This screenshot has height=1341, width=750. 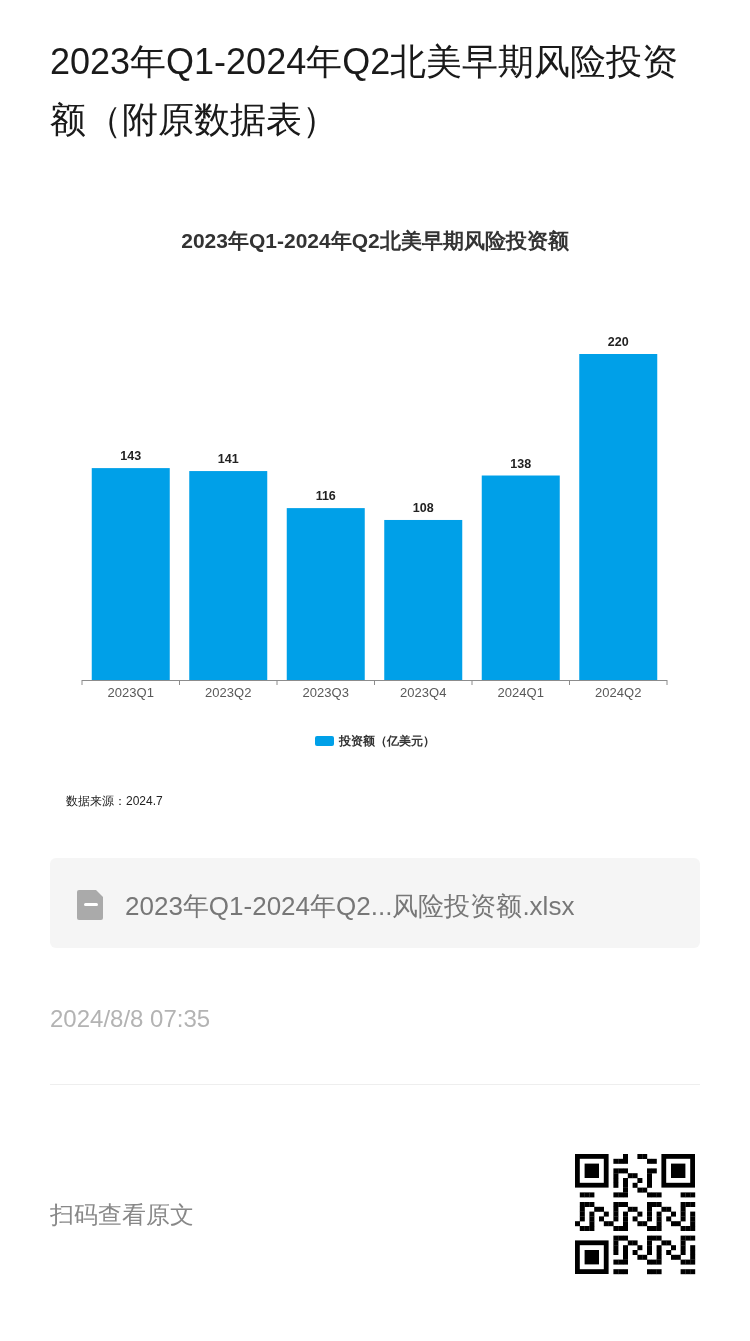 I want to click on x-tick-label: 2024Q2, so click(x=618, y=692).